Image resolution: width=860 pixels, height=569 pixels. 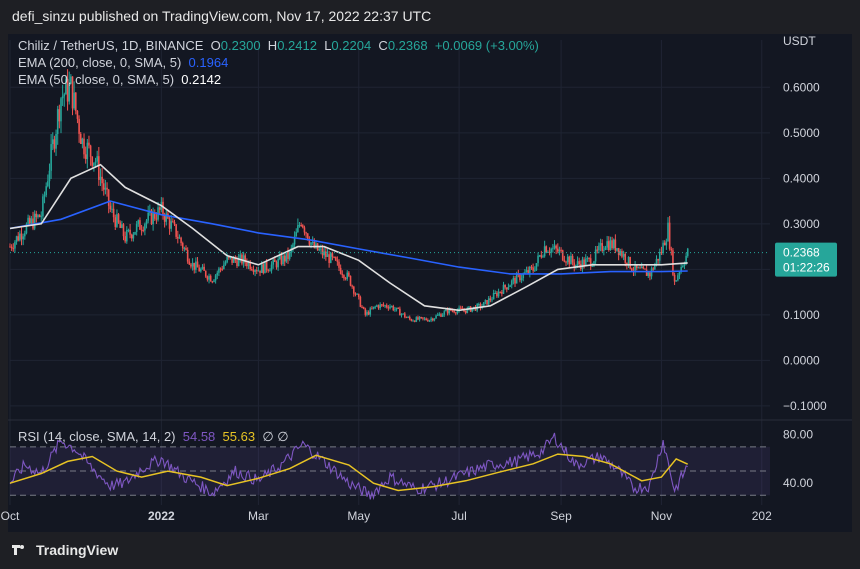 What do you see at coordinates (801, 178) in the screenshot?
I see `price-tick-label: 0.4000` at bounding box center [801, 178].